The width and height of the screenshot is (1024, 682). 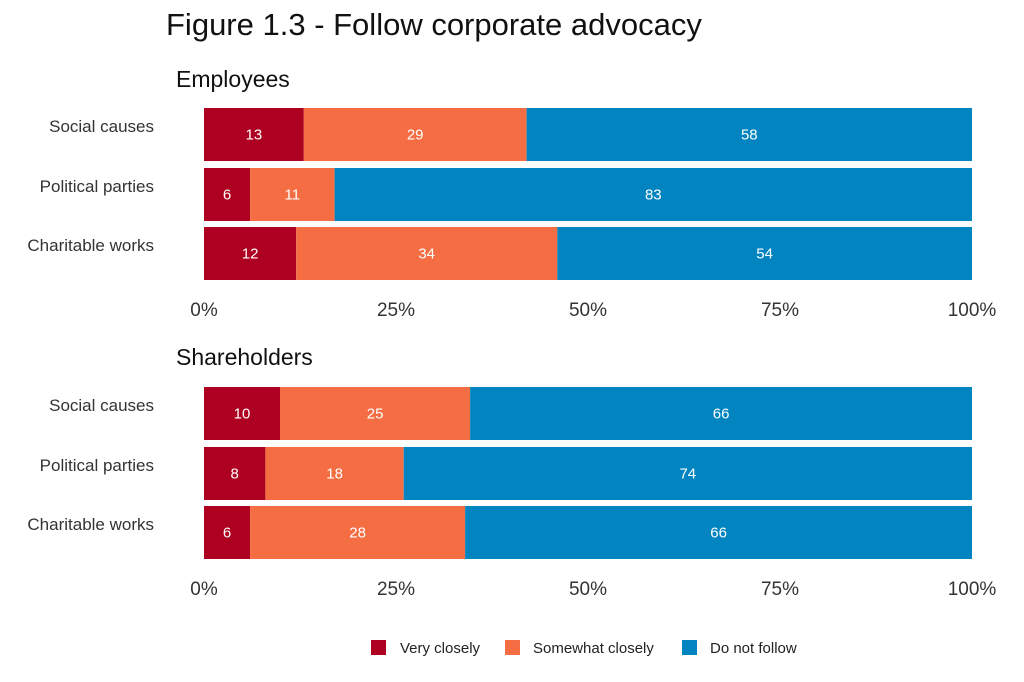 I want to click on legend-label: Do not follow, so click(x=753, y=648).